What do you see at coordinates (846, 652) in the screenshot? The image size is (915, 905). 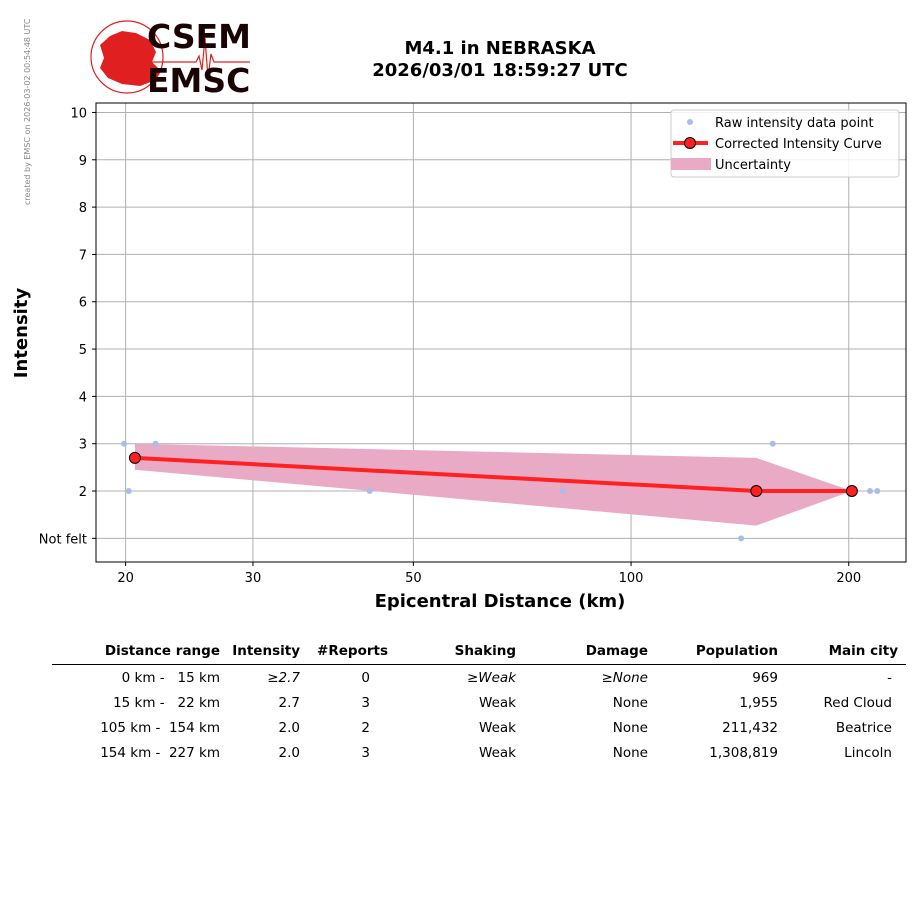 I see `col-header-main-city: Main city` at bounding box center [846, 652].